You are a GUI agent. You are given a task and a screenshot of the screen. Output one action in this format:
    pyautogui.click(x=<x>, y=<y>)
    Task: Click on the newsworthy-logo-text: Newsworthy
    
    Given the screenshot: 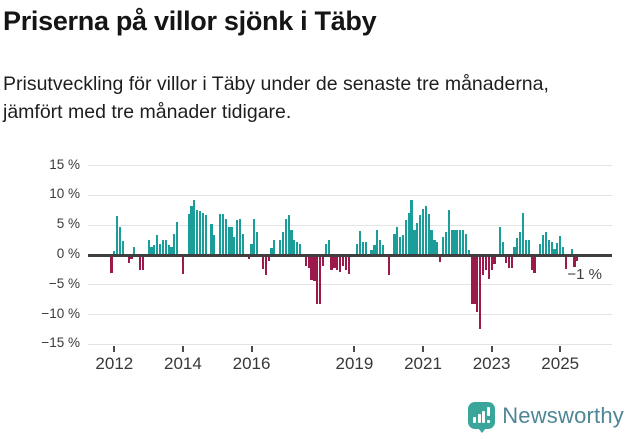 What is the action you would take?
    pyautogui.click(x=563, y=415)
    